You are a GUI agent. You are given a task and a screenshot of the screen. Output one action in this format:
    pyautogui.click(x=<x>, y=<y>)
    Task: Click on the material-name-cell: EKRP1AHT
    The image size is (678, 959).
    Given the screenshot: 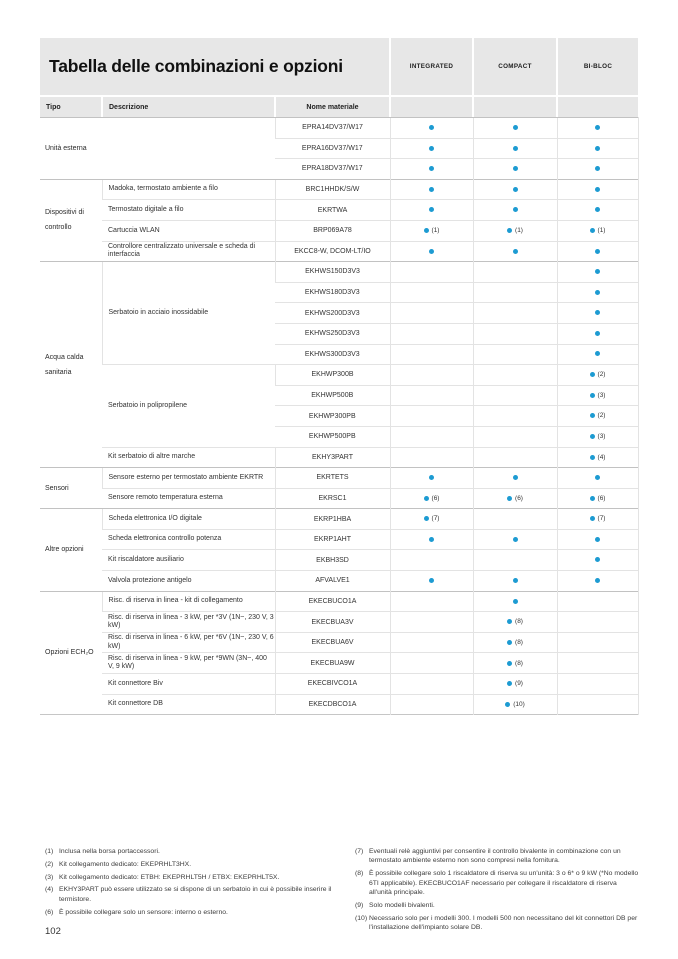 What is the action you would take?
    pyautogui.click(x=332, y=539)
    